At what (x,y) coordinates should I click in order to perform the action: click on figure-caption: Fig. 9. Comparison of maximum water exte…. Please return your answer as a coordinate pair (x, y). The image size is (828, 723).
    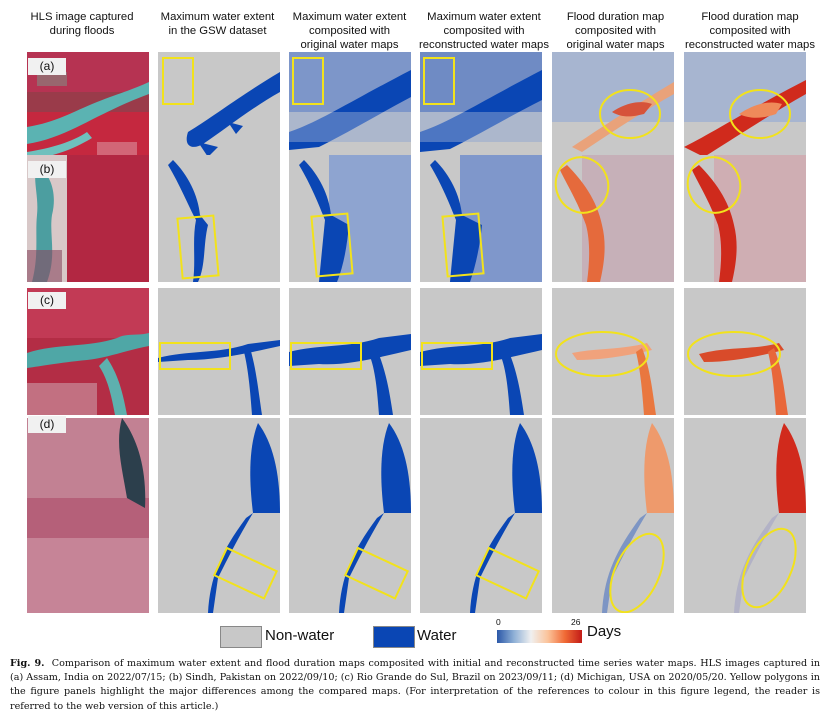
    Looking at the image, I should click on (415, 685).